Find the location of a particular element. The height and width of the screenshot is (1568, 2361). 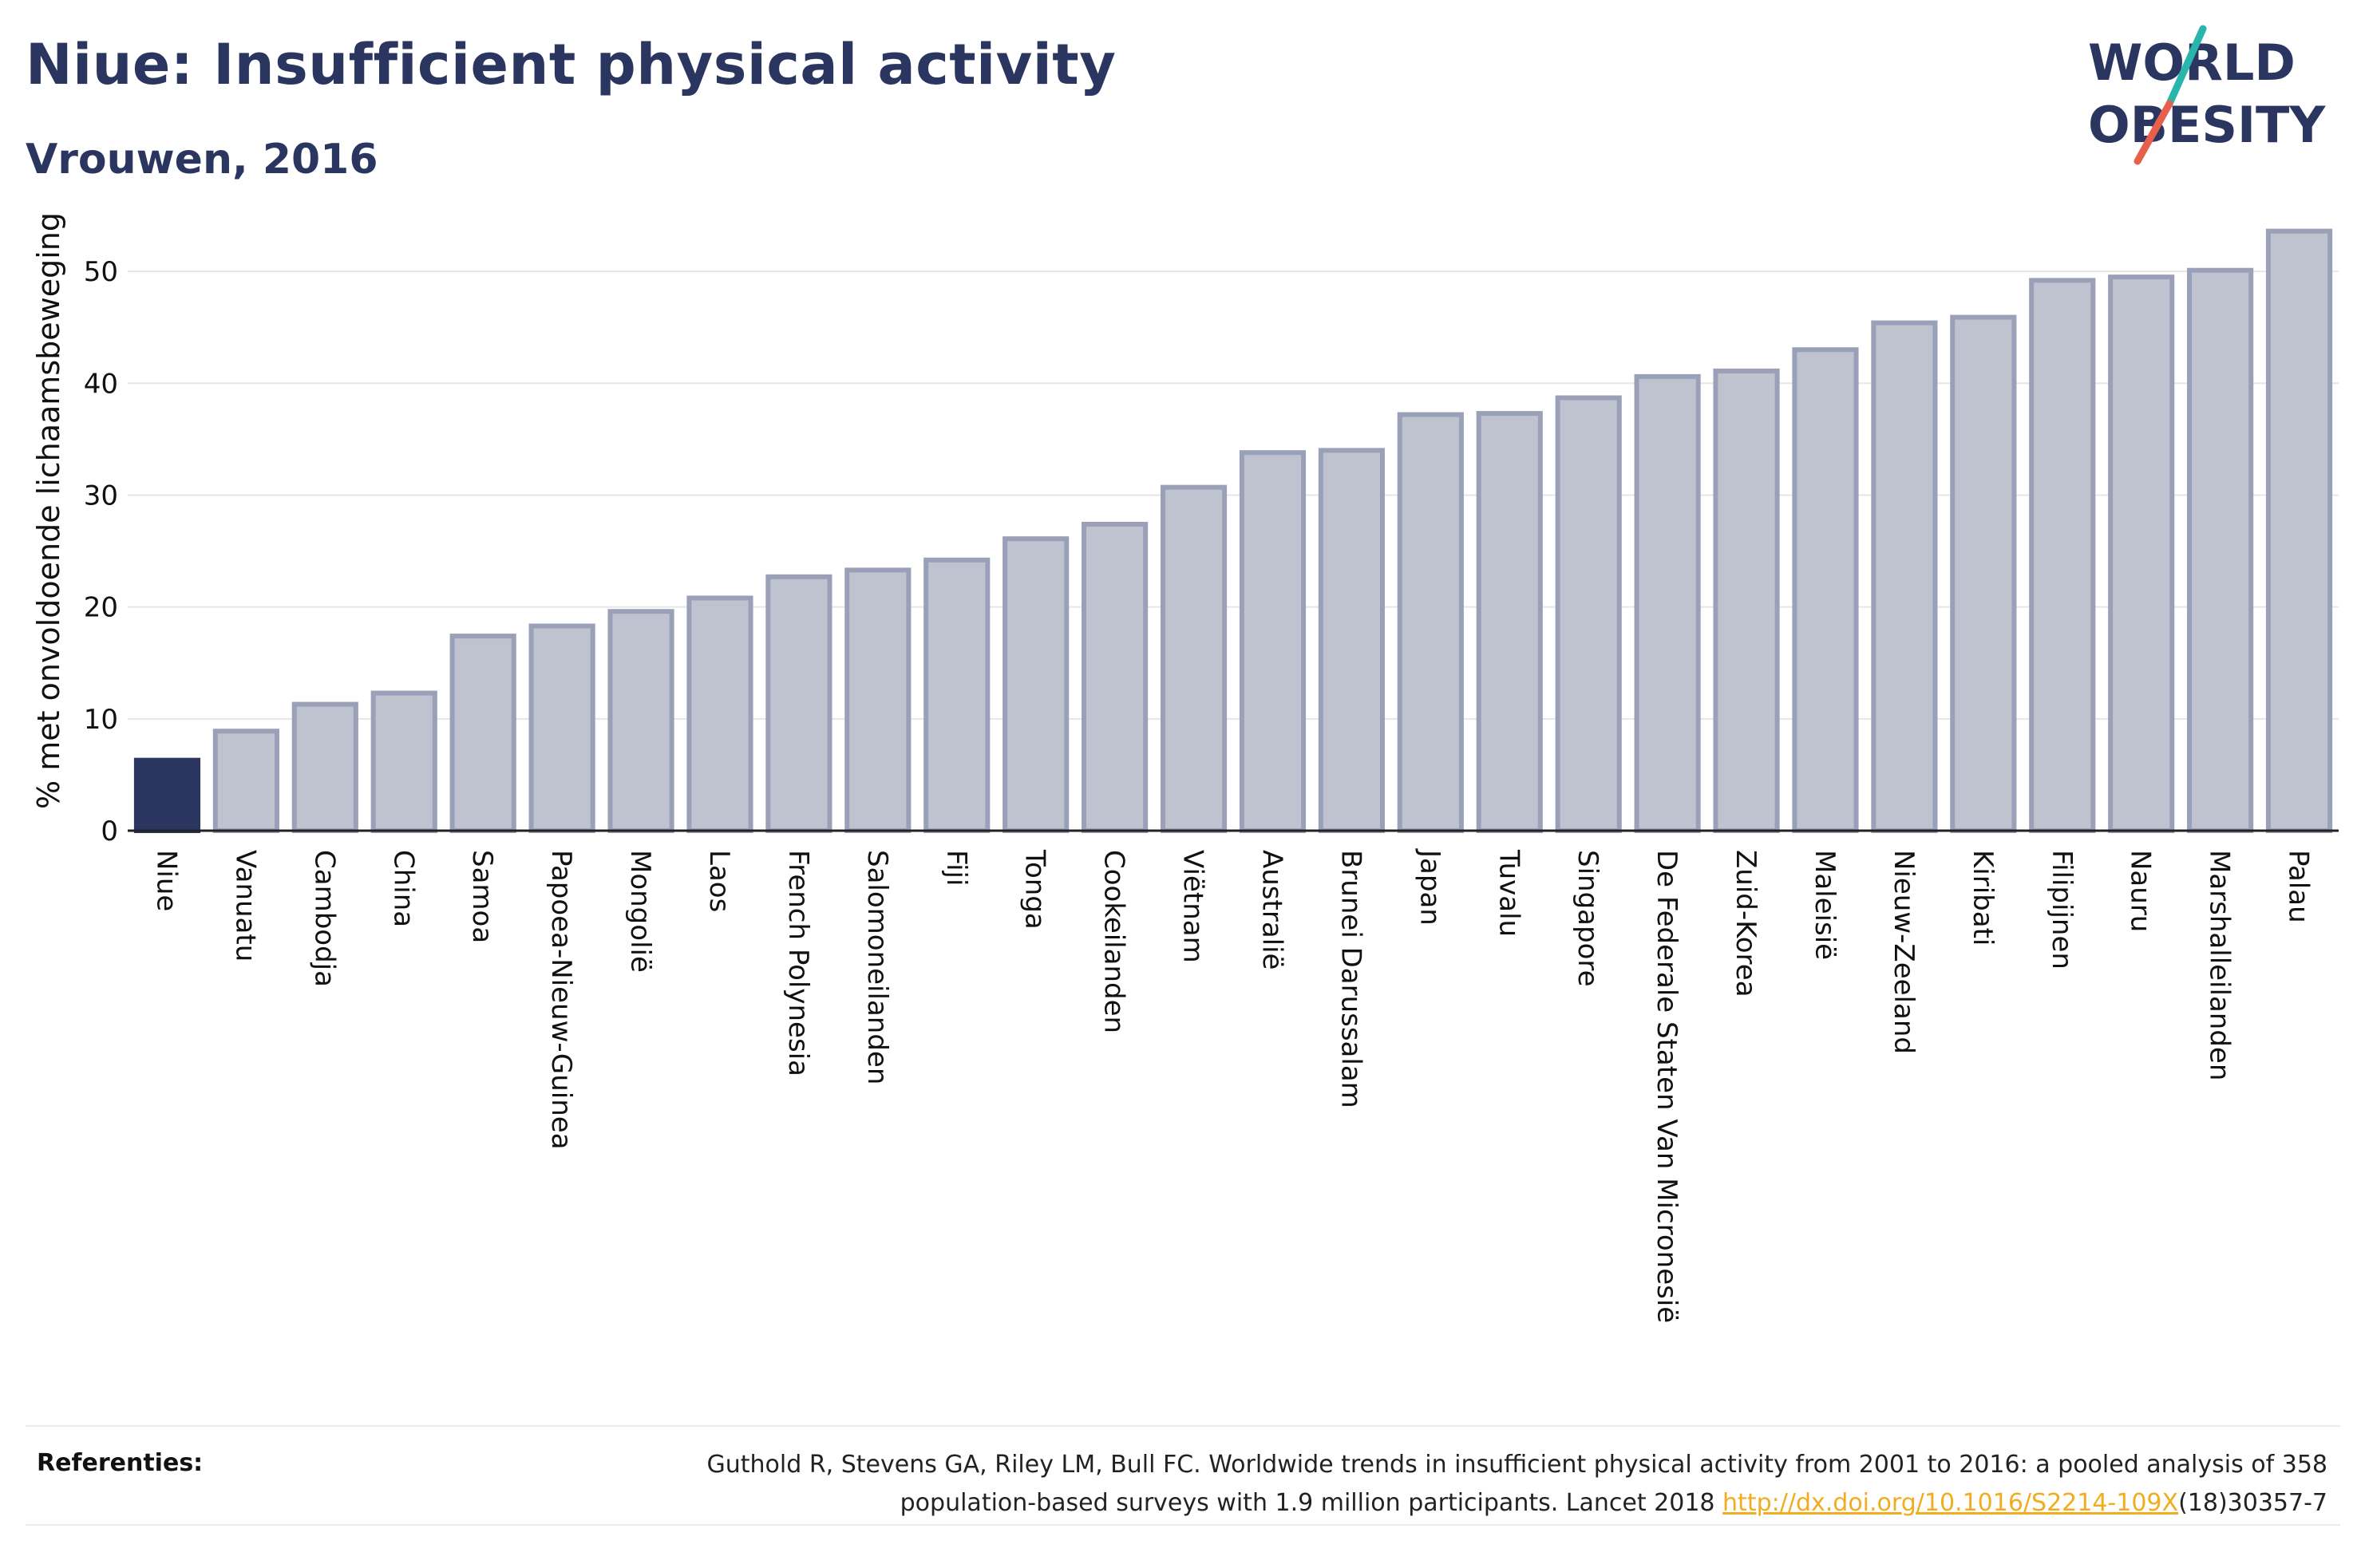

bar-nauru is located at coordinates (2141, 553).